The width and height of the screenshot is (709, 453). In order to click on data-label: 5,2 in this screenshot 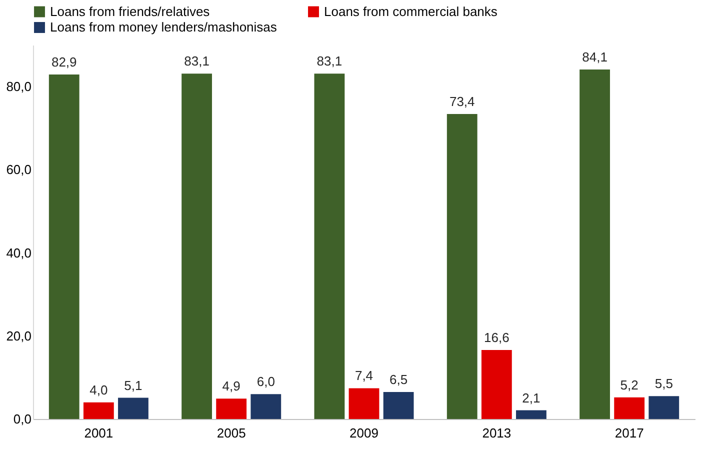, I will do `click(629, 384)`.